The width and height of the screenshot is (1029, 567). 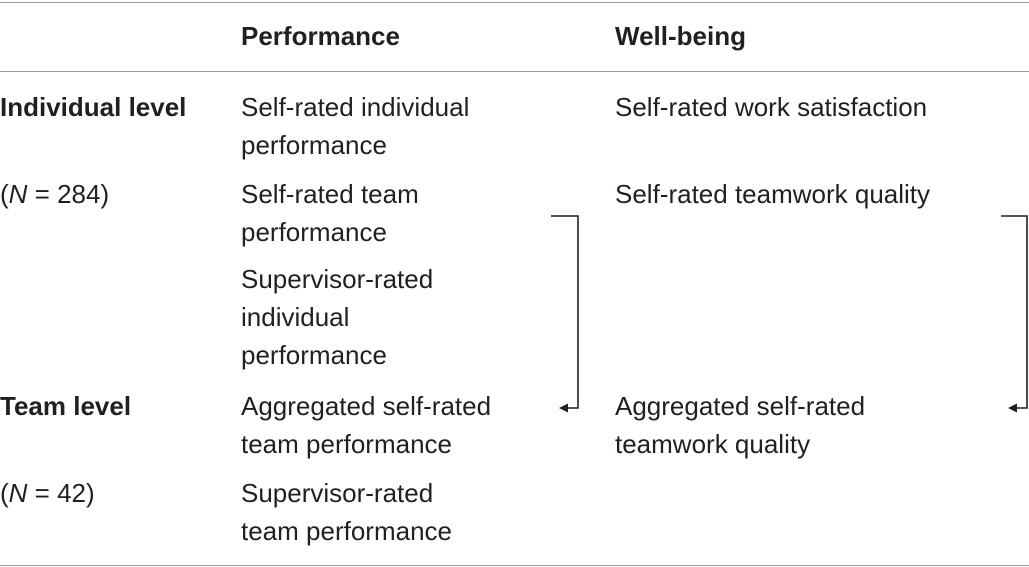 What do you see at coordinates (66, 406) in the screenshot?
I see `row-label-team-level: Team level` at bounding box center [66, 406].